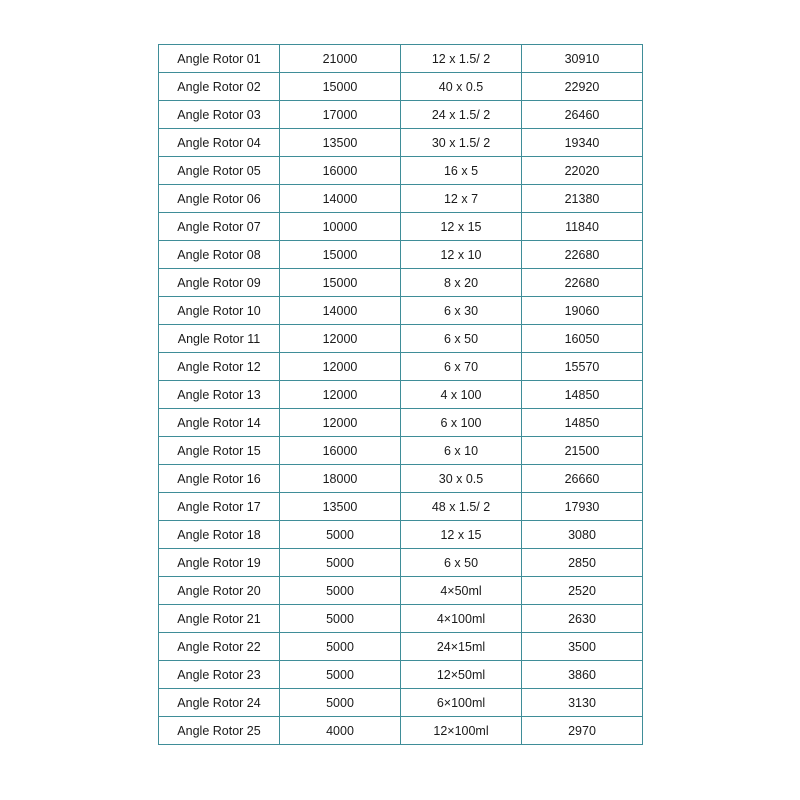 The height and width of the screenshot is (800, 800). What do you see at coordinates (340, 478) in the screenshot?
I see `max-speed-cell: 18000` at bounding box center [340, 478].